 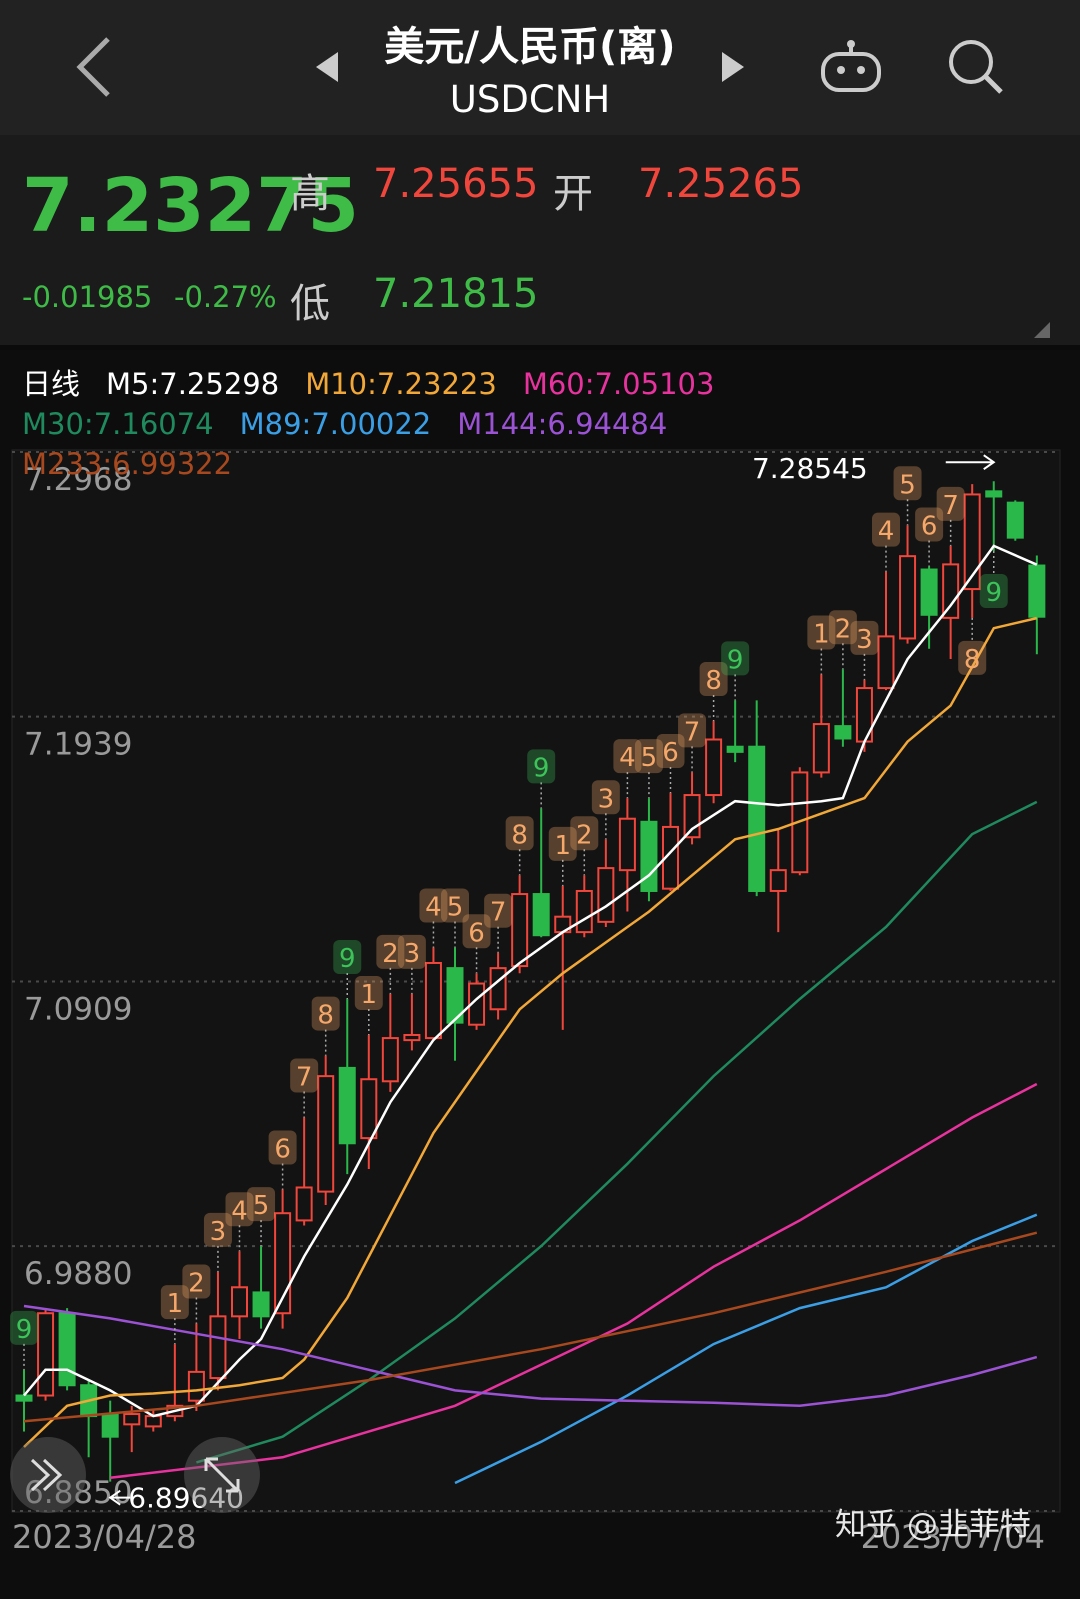 I want to click on y-tick-label: 6.9880, so click(x=78, y=1274).